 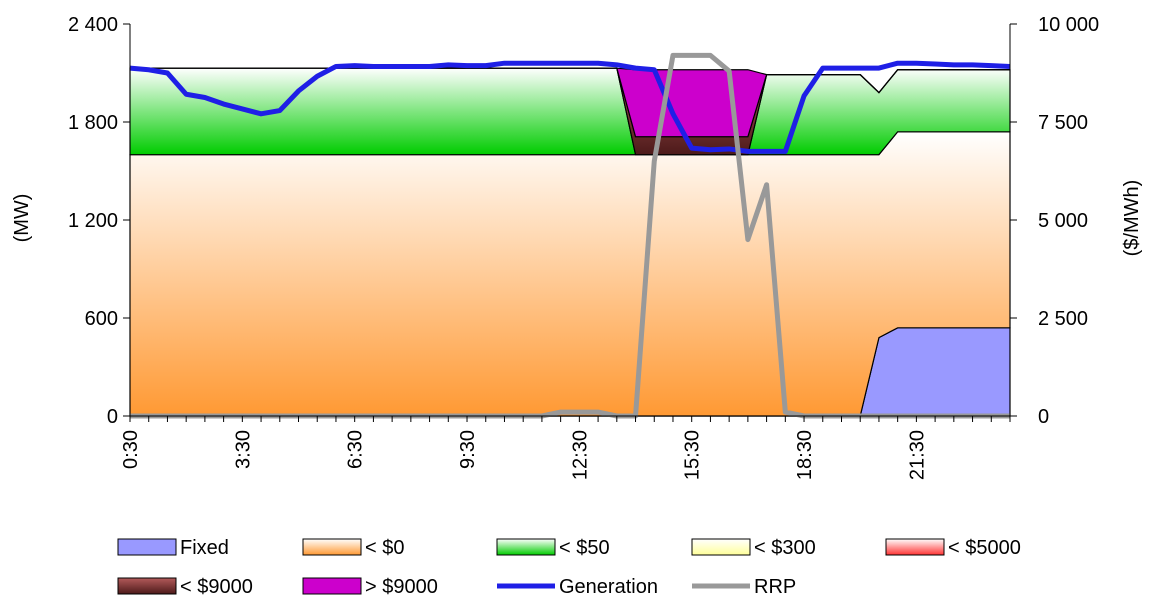 I want to click on left-tick-label: 1 800, so click(x=93, y=123).